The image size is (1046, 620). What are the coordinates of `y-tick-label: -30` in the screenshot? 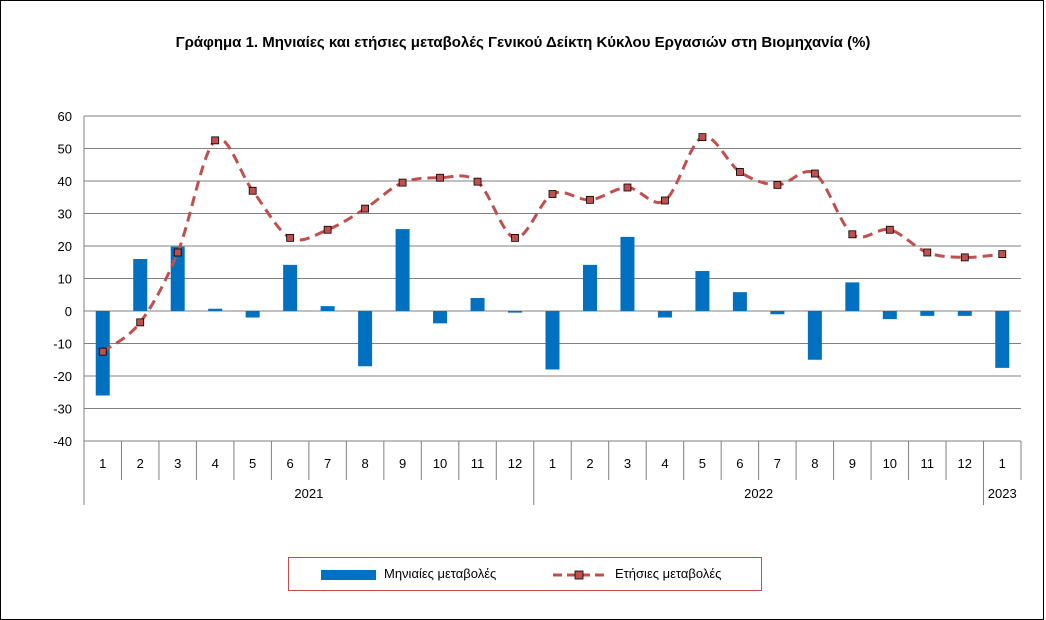 It's located at (62, 409).